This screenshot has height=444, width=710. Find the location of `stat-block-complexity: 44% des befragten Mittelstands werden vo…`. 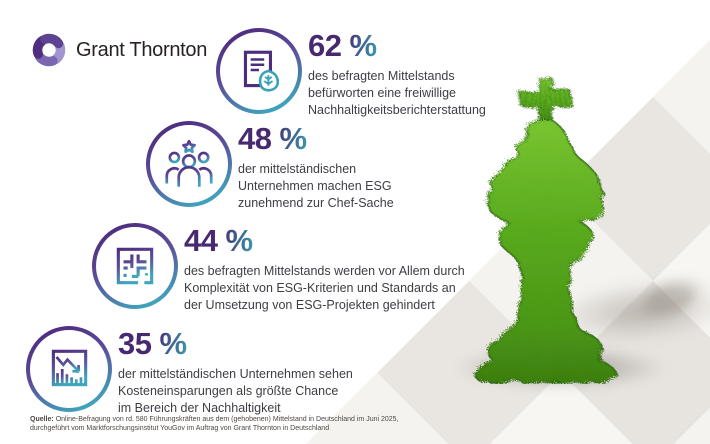

stat-block-complexity: 44% des befragten Mittelstands werden vo… is located at coordinates (278, 268).